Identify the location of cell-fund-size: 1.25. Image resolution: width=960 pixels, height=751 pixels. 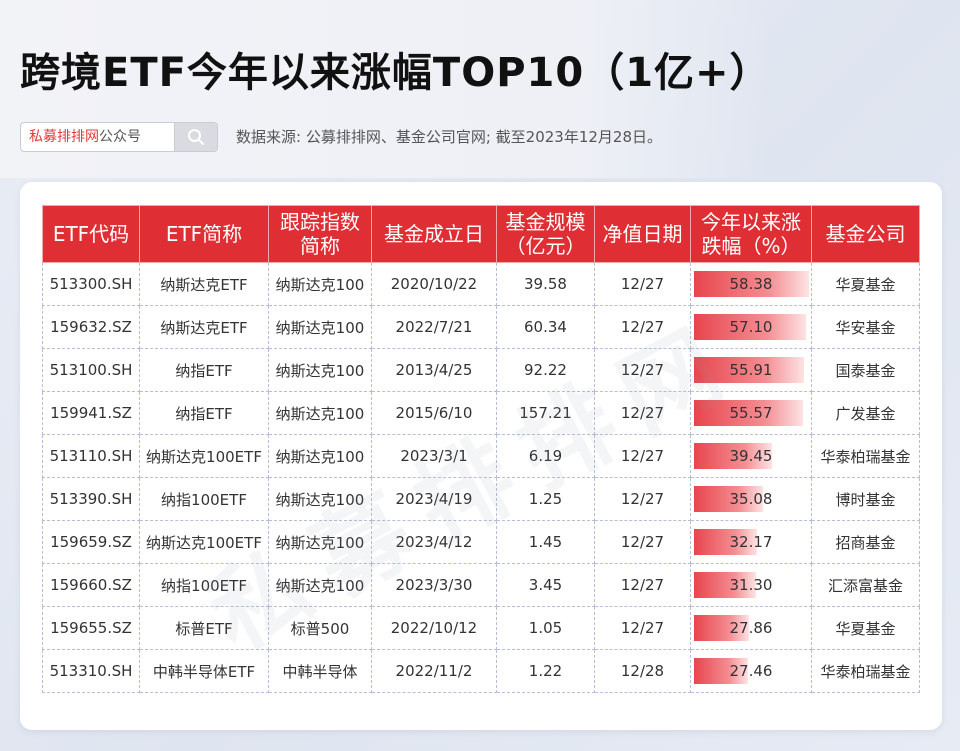
(545, 499).